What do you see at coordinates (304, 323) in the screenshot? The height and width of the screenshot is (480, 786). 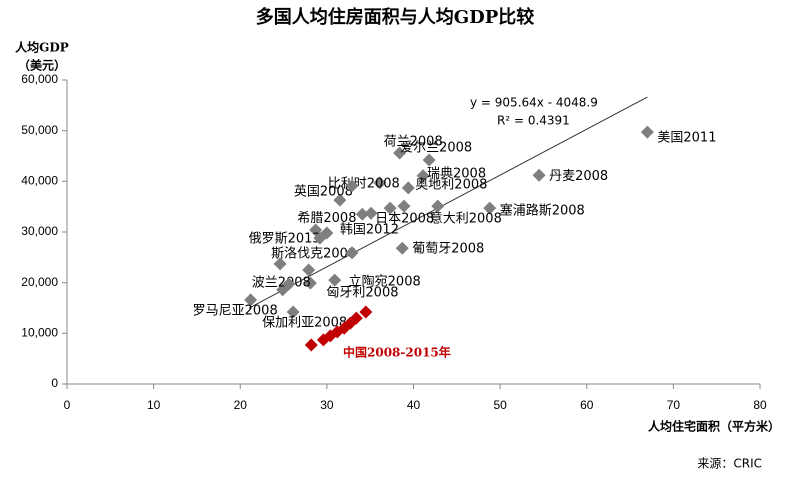 I see `point-label: 保加利亚2008` at bounding box center [304, 323].